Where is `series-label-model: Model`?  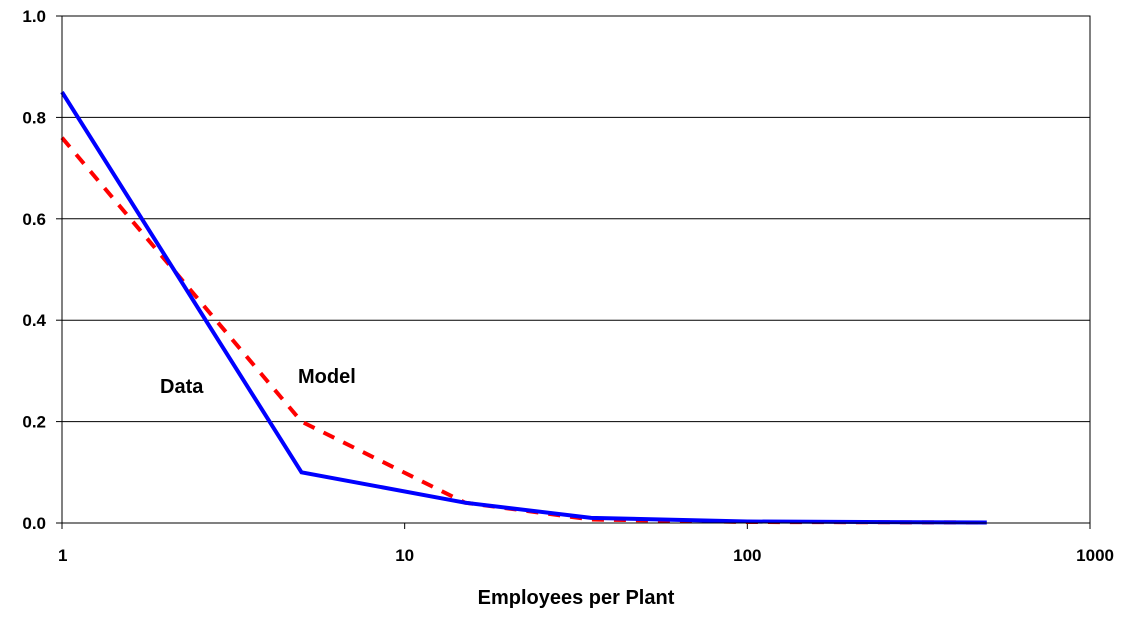 series-label-model: Model is located at coordinates (327, 377).